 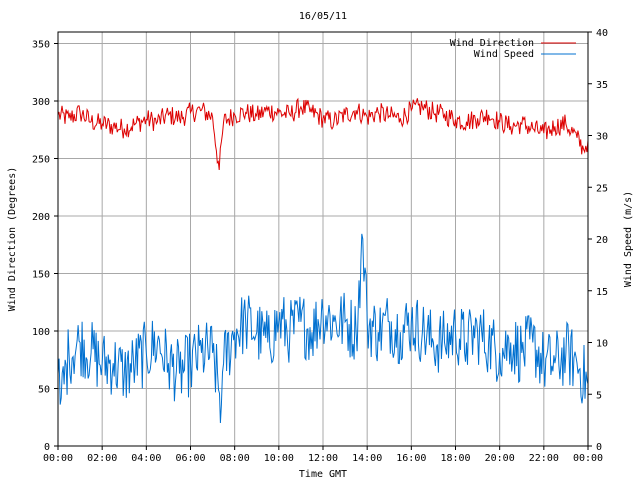 What do you see at coordinates (323, 458) in the screenshot?
I see `x-tick-label: 12:00` at bounding box center [323, 458].